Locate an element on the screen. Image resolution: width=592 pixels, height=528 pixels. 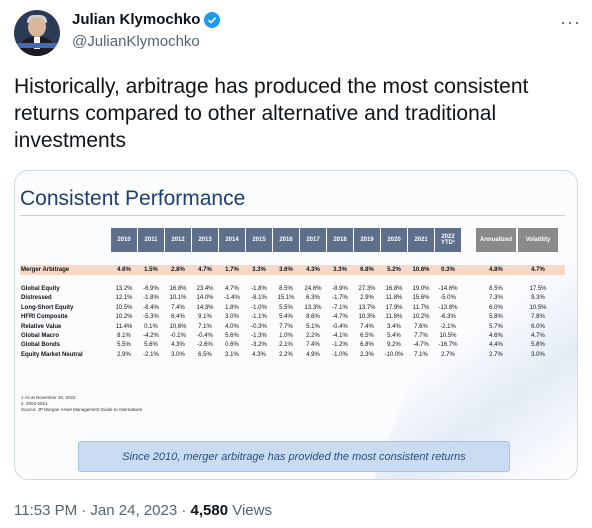
table-cell: 5.2% is located at coordinates (394, 270).